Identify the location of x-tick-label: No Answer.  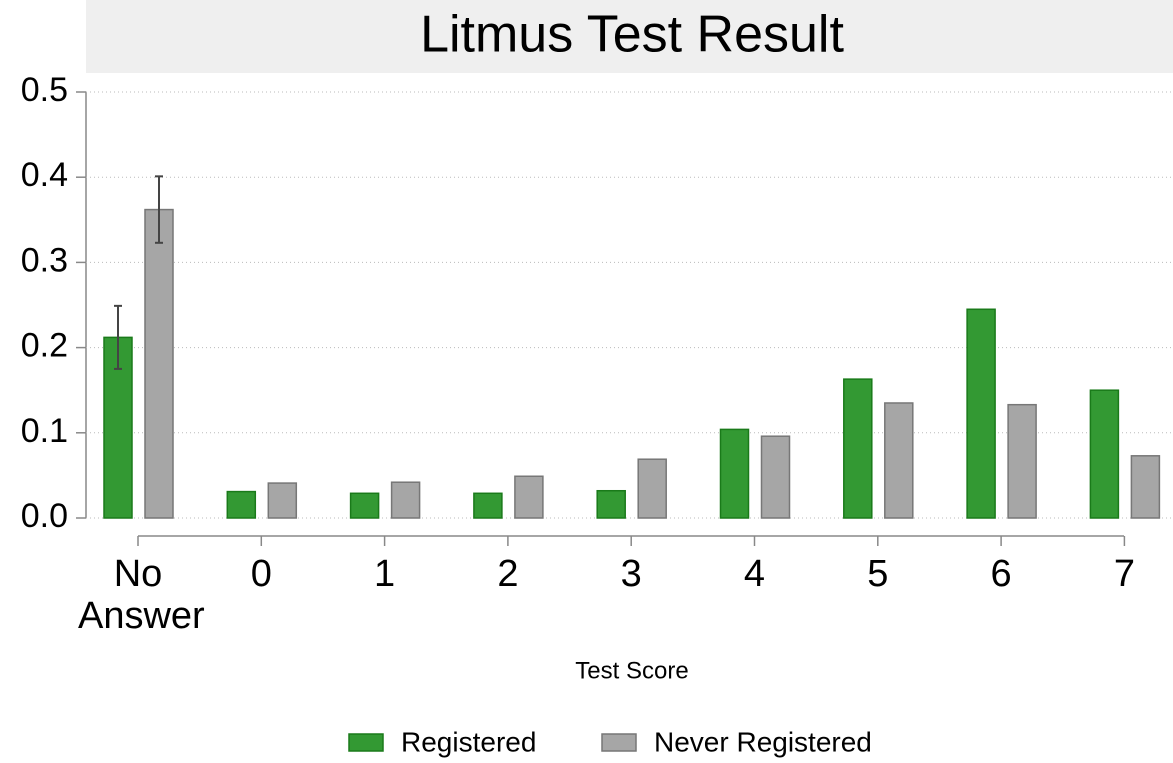
(141, 595).